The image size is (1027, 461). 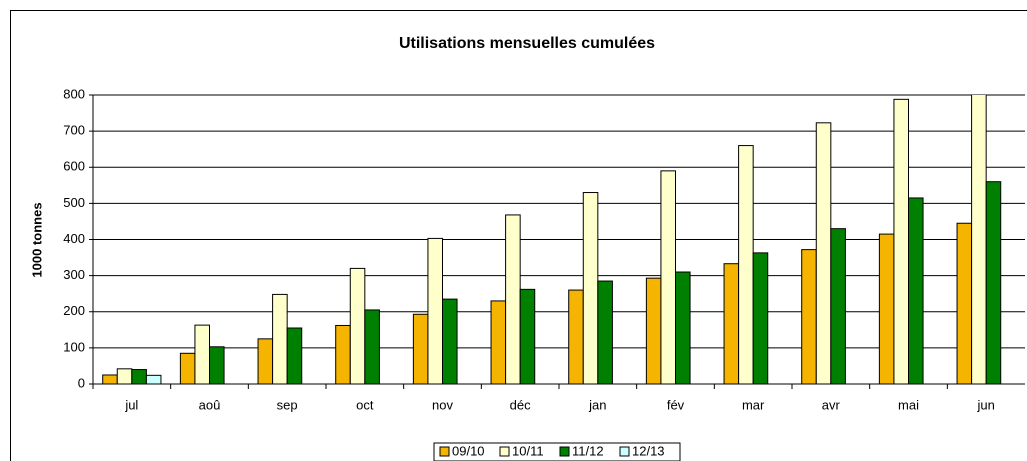 I want to click on x-tick-label: jul, so click(x=131, y=404).